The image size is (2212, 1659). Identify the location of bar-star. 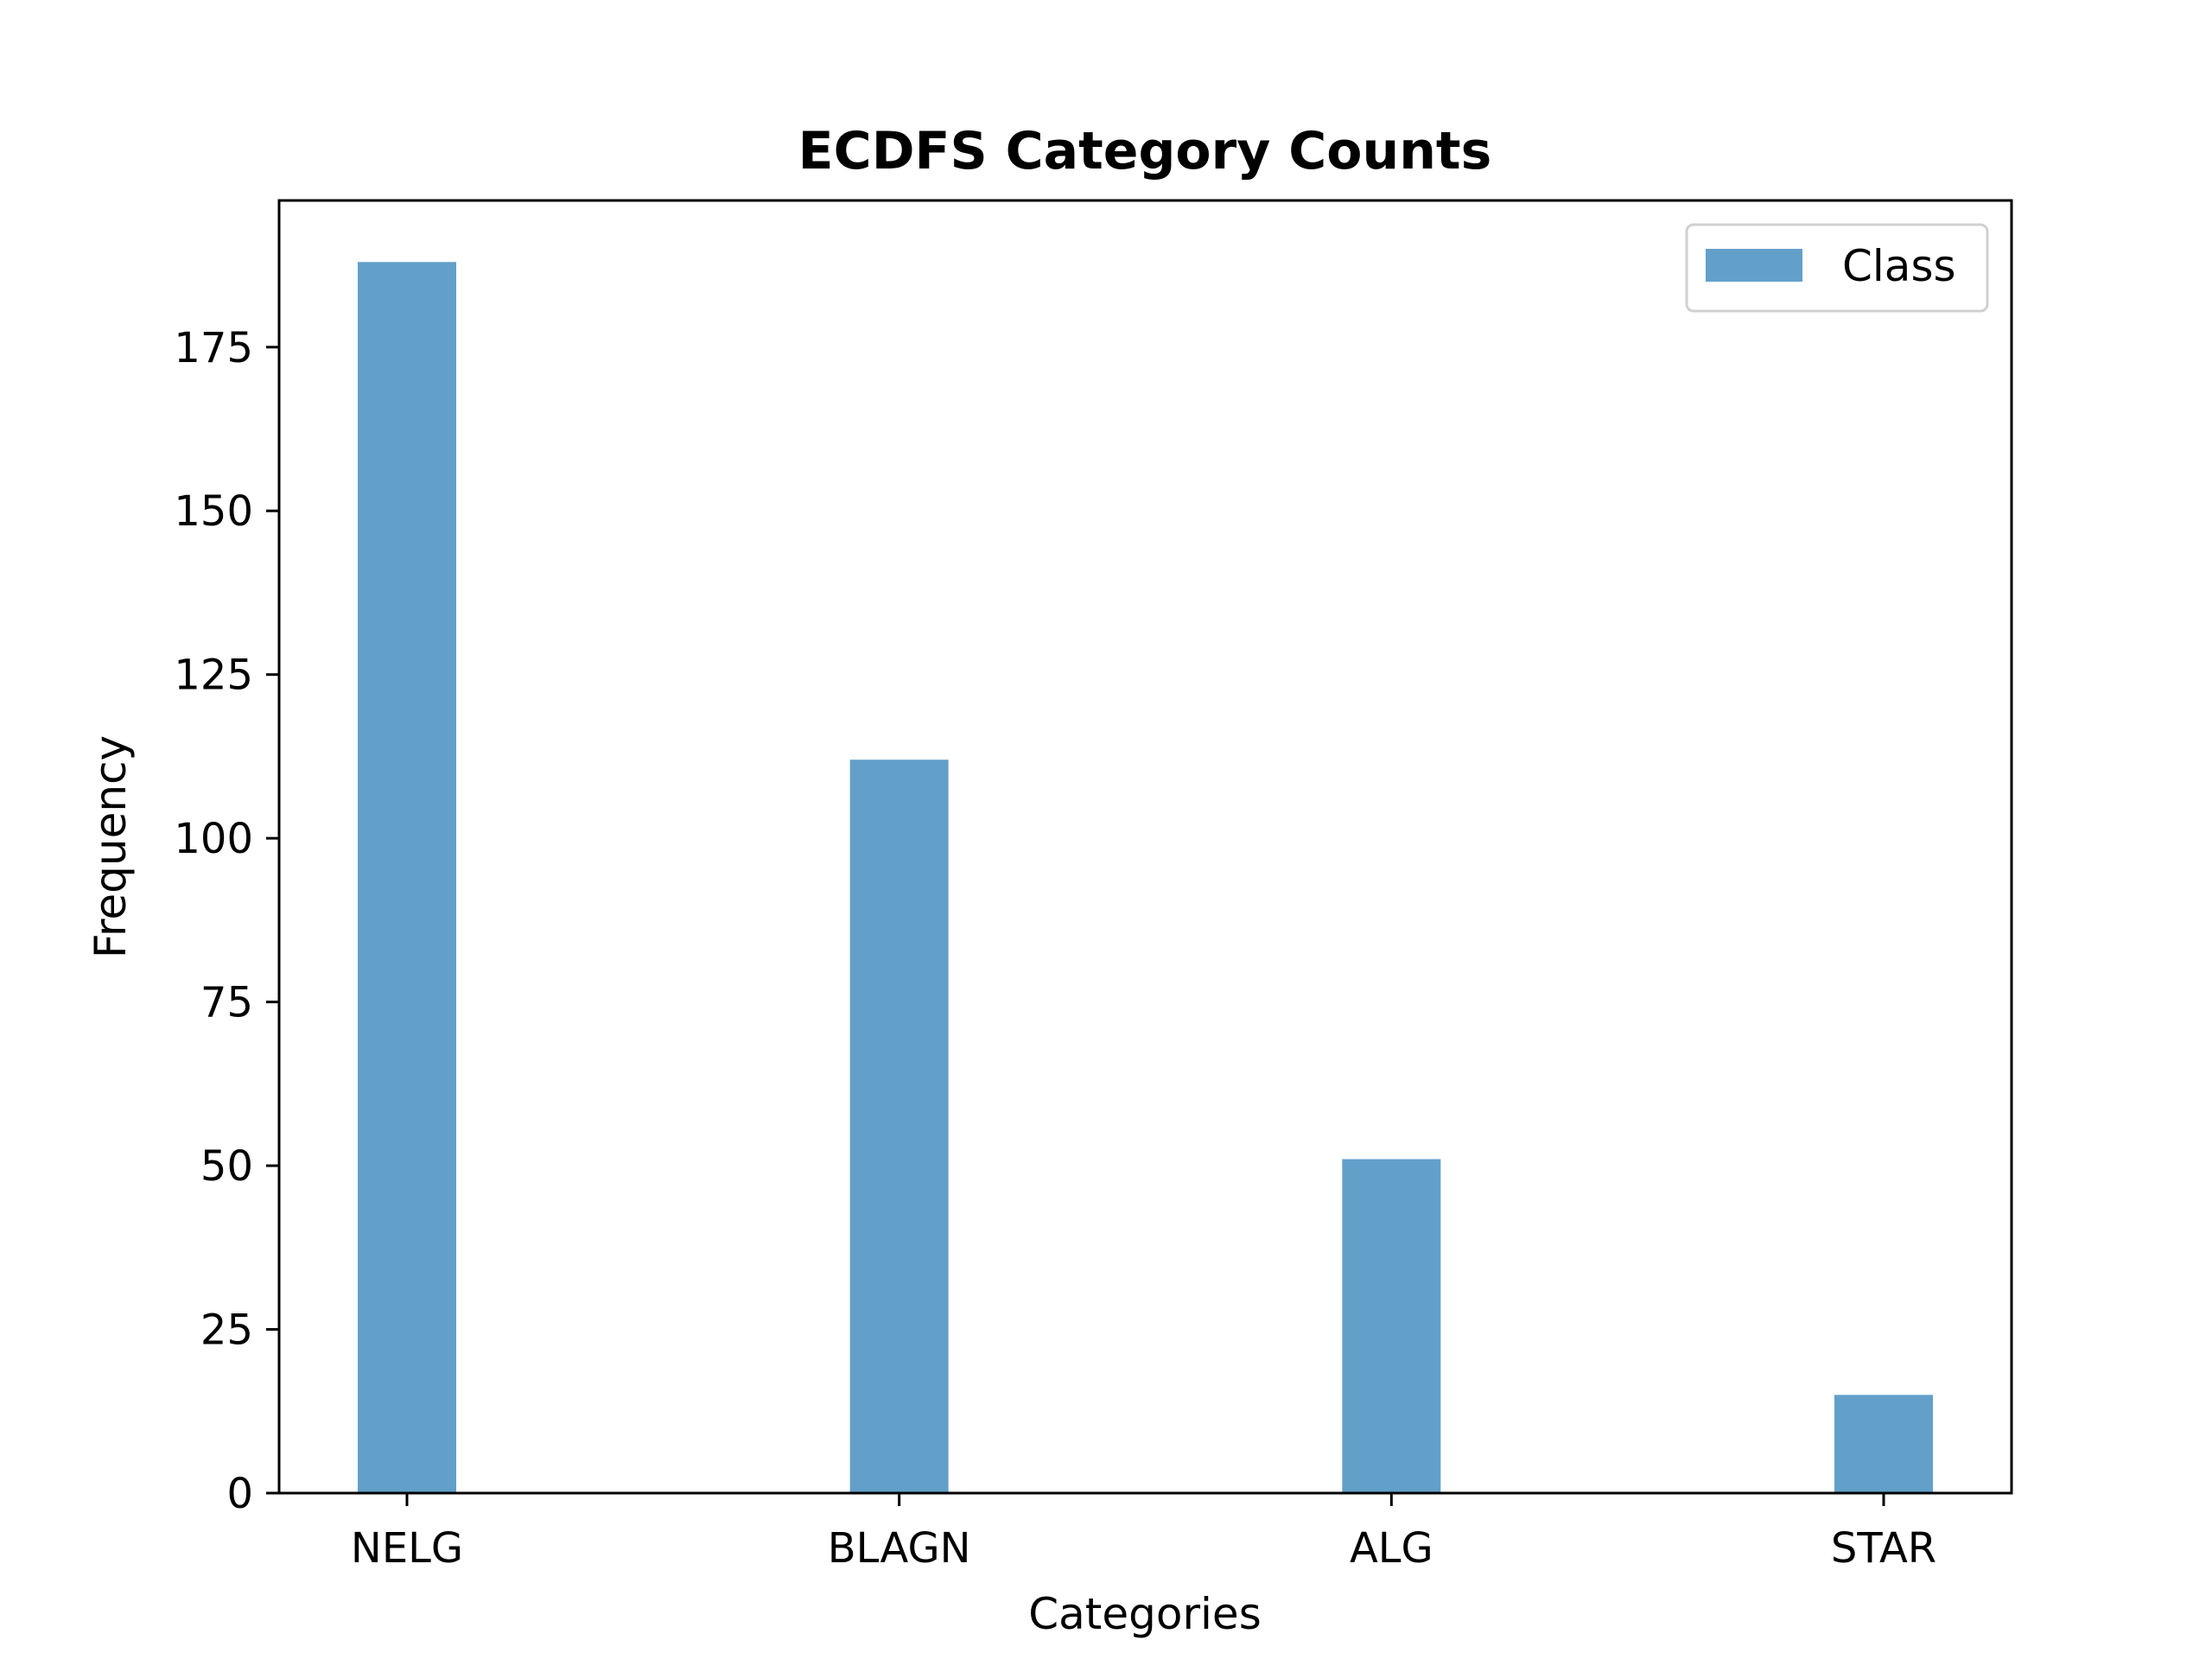
(1883, 1444).